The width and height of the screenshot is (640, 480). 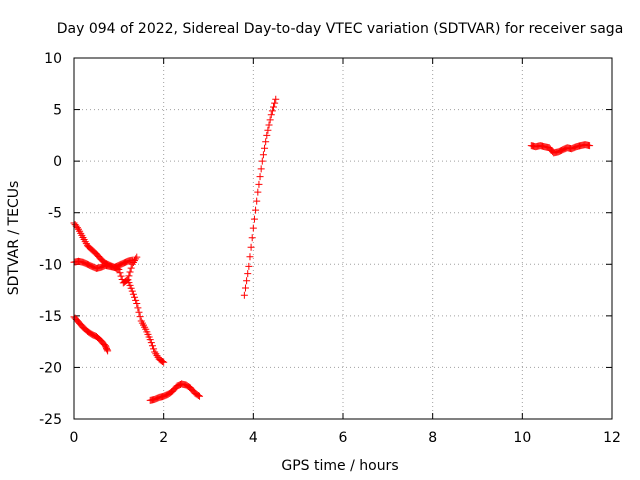 I want to click on y-tick-label: 10, so click(x=53, y=59).